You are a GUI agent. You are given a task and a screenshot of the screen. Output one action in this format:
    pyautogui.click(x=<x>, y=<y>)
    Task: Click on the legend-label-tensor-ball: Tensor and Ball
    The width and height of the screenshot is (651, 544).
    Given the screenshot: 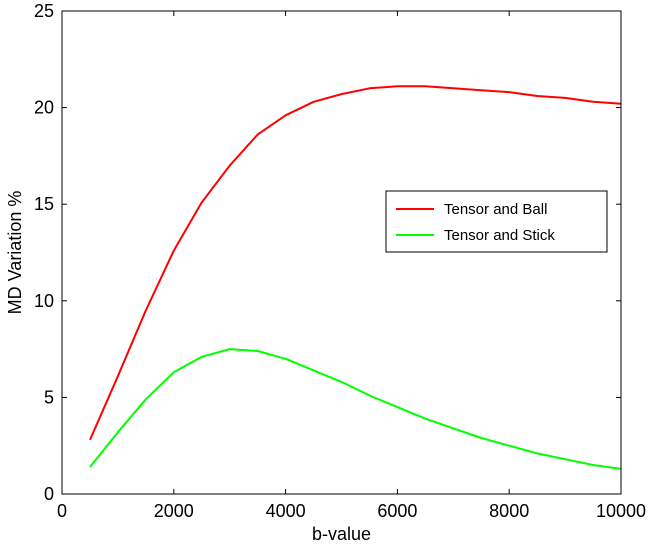 What is the action you would take?
    pyautogui.click(x=495, y=209)
    